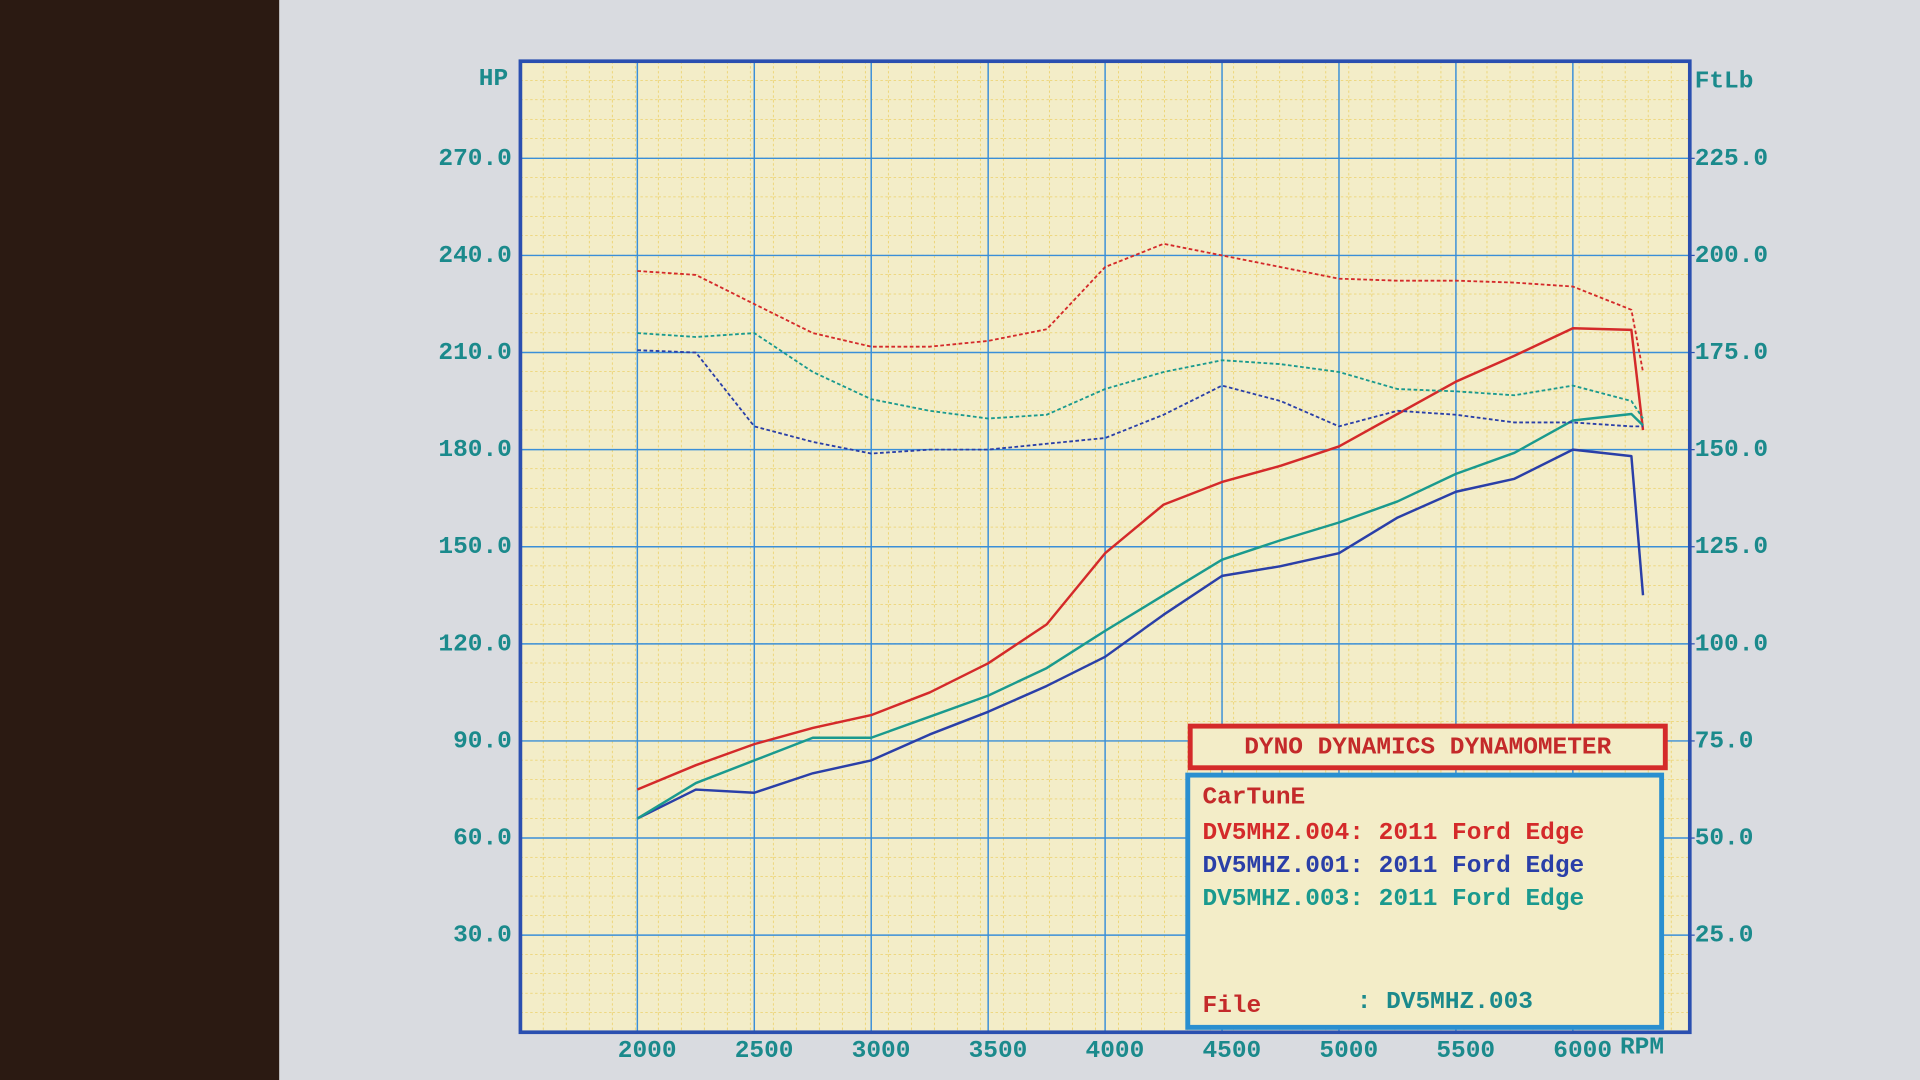  I want to click on y2-tick-label: 50.0, so click(1724, 839).